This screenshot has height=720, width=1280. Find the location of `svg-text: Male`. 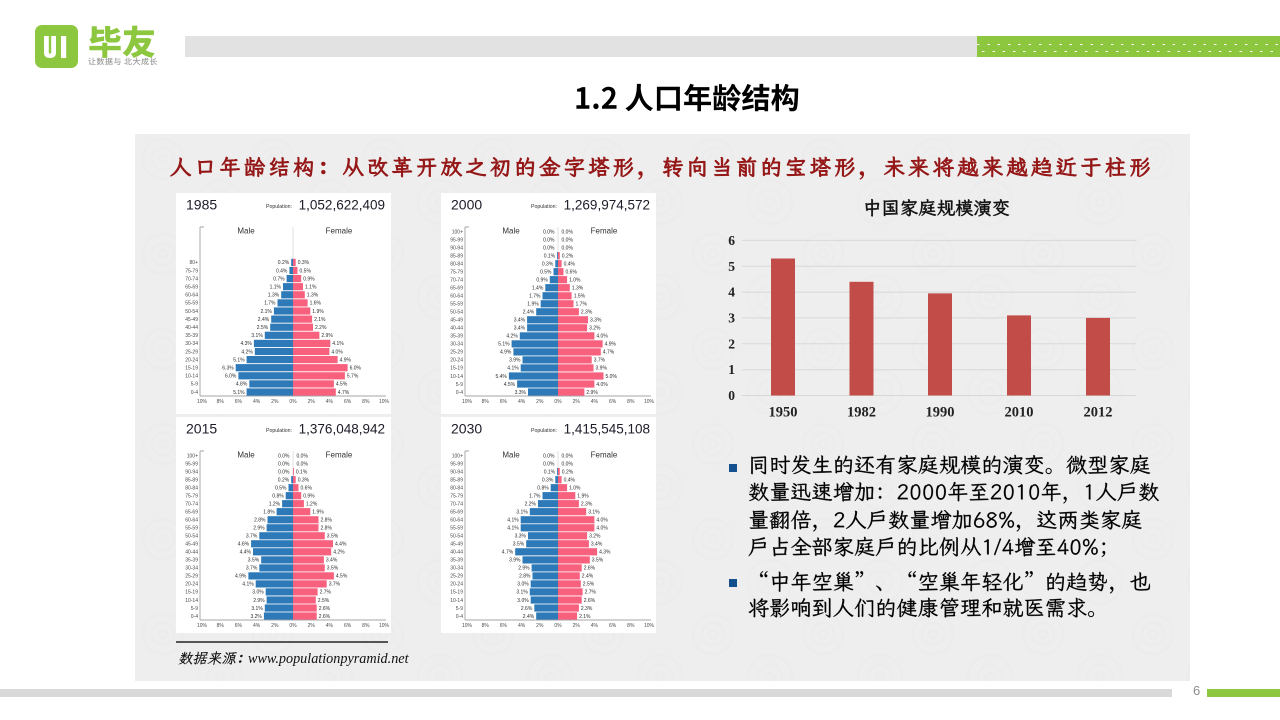

svg-text: Male is located at coordinates (511, 455).